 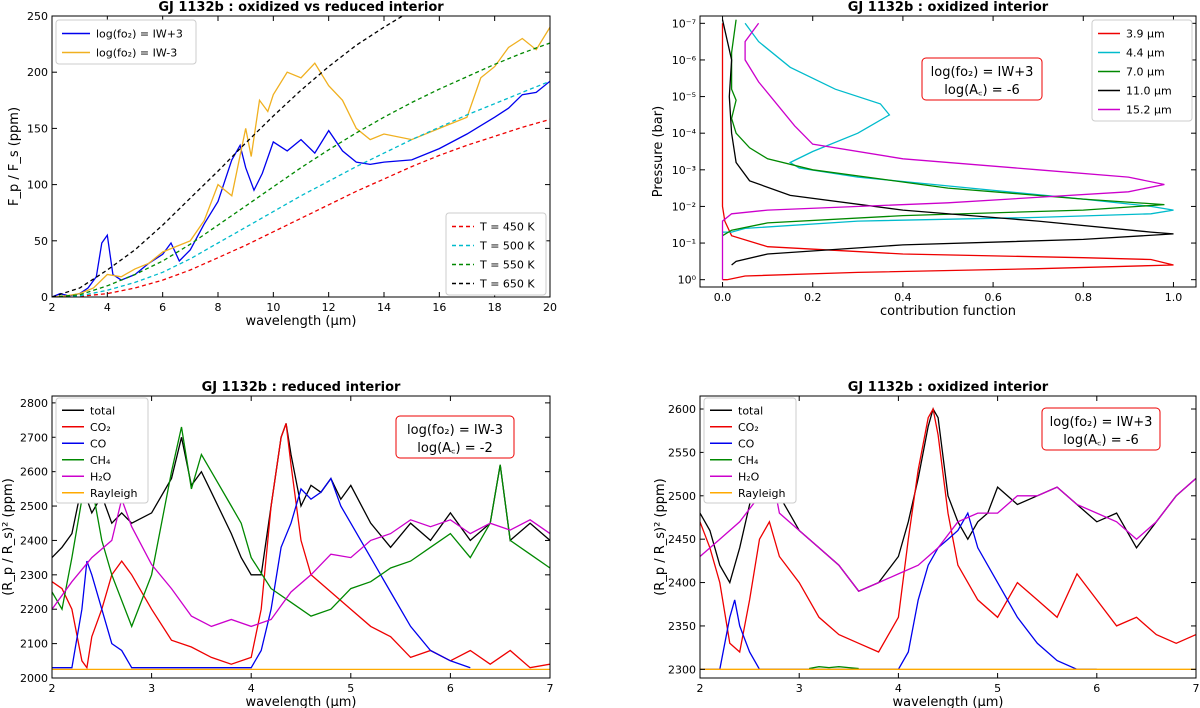 What do you see at coordinates (723, 297) in the screenshot?
I see `x-tick-label: 0.0` at bounding box center [723, 297].